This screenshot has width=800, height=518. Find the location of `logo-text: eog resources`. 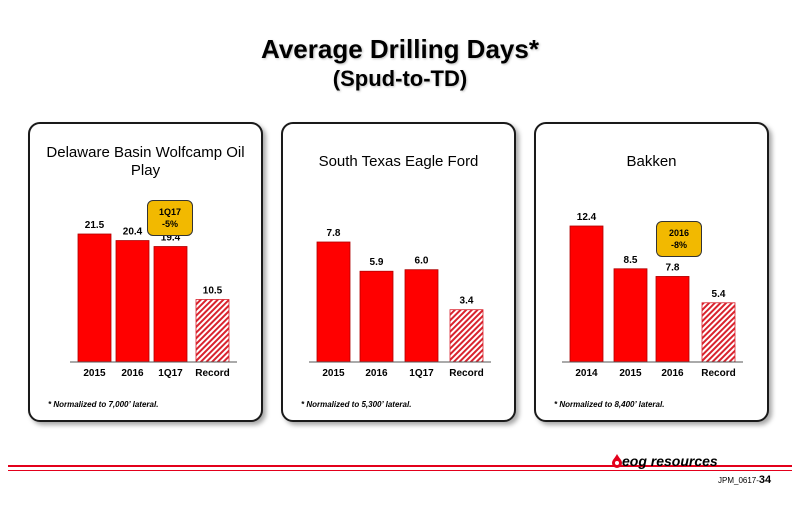

logo-text: eog resources is located at coordinates (670, 461).